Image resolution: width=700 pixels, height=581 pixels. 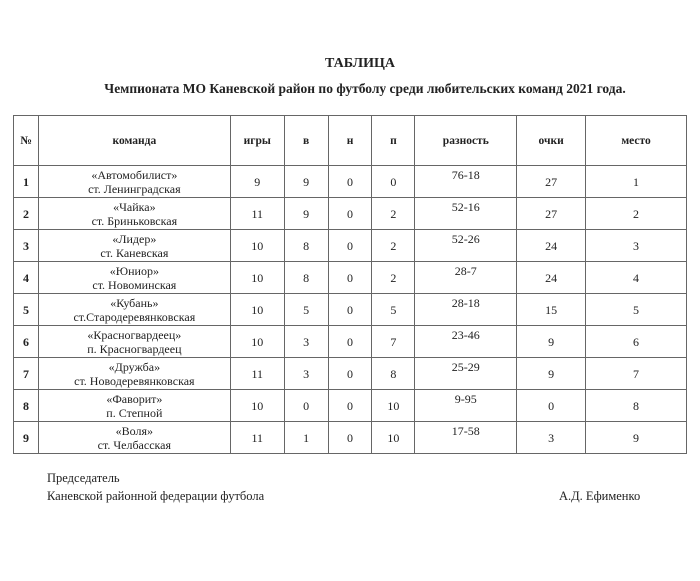 What do you see at coordinates (551, 405) in the screenshot?
I see `points-cell: 0` at bounding box center [551, 405].